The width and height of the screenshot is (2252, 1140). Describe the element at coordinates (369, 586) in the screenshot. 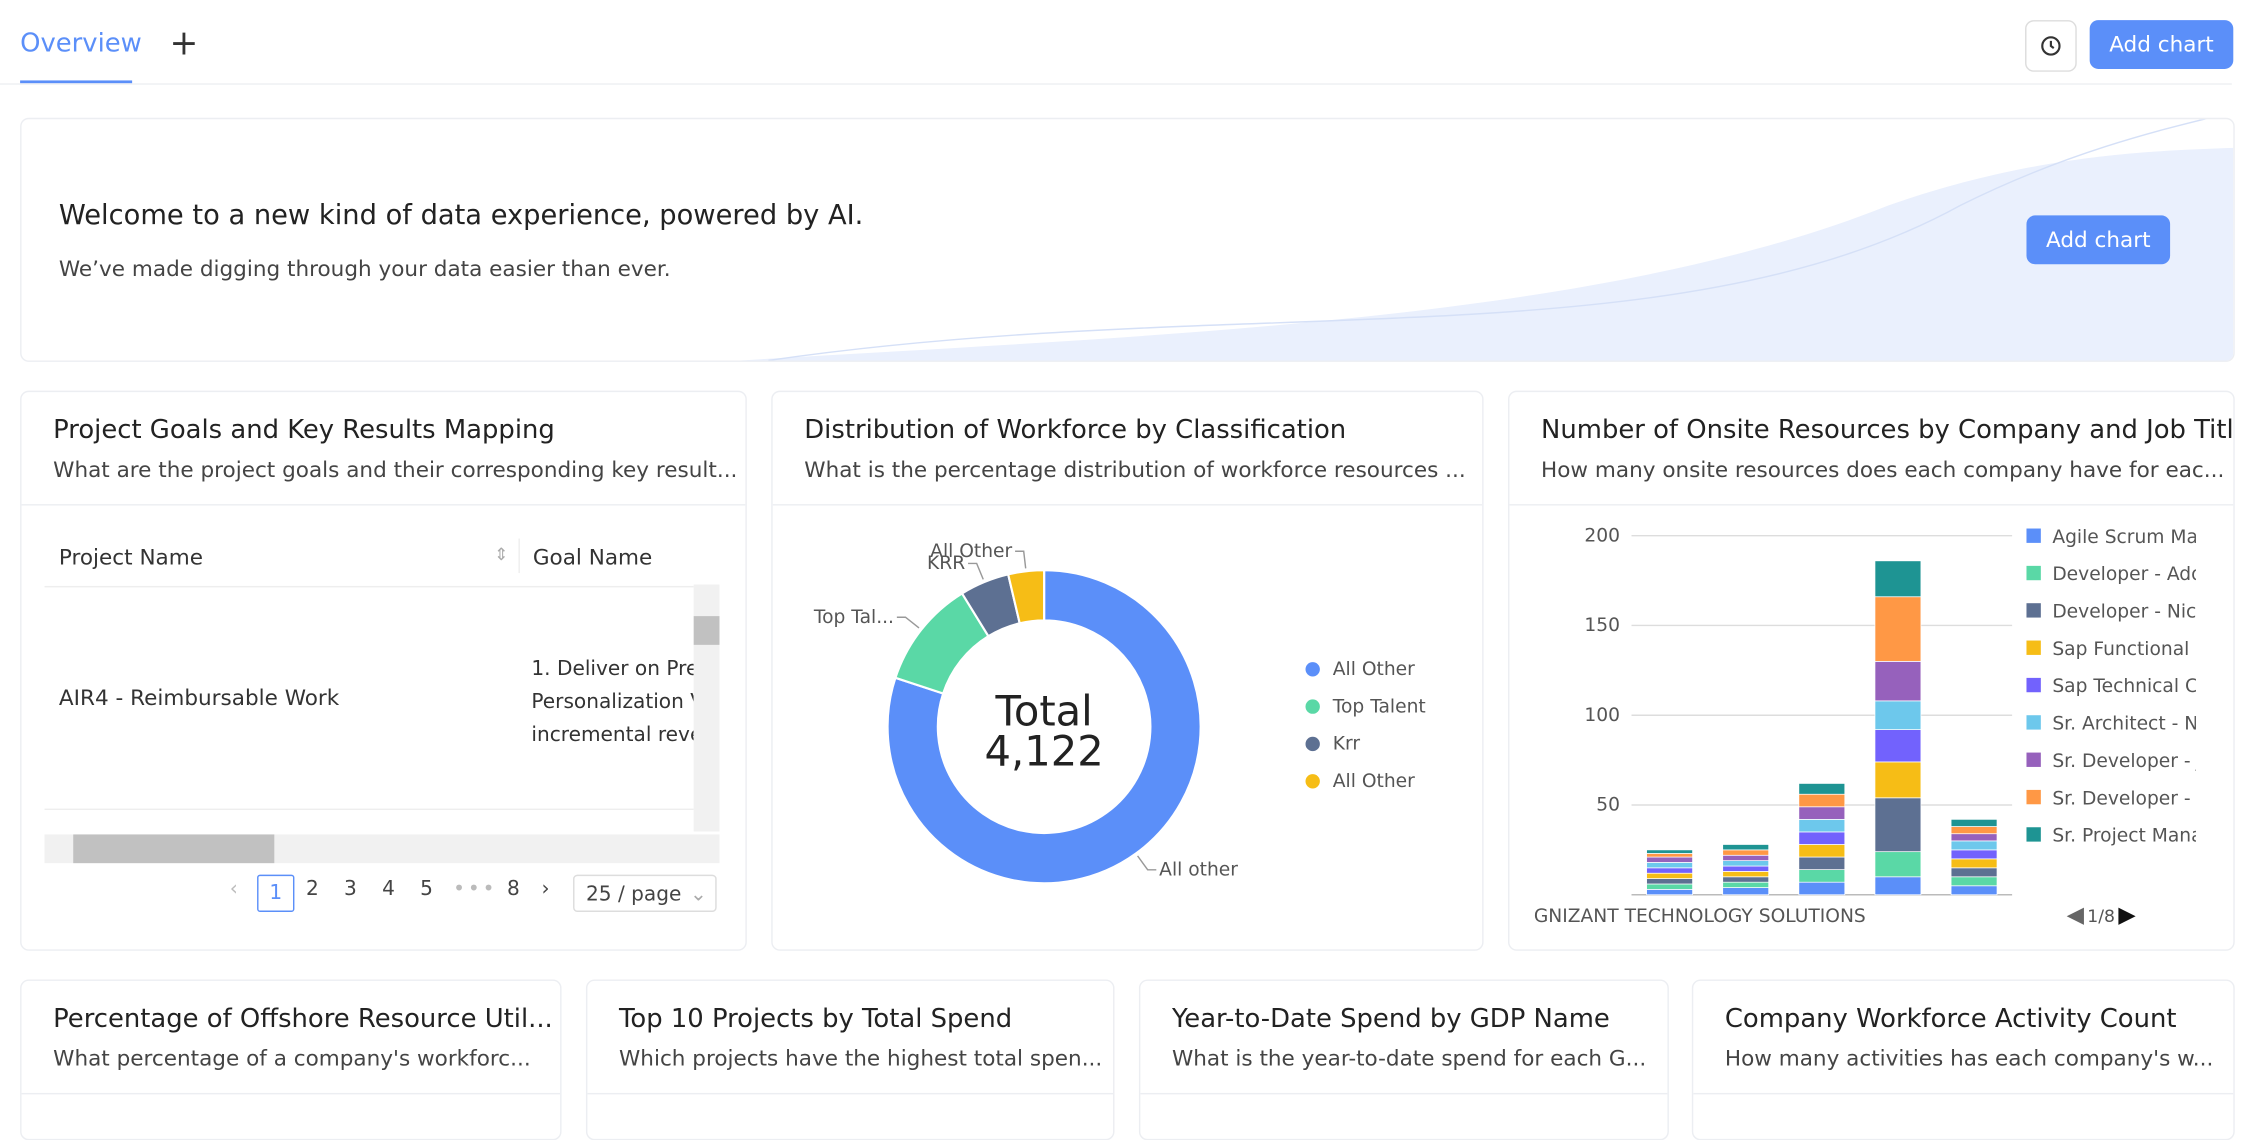

I see `header-divider` at that location.